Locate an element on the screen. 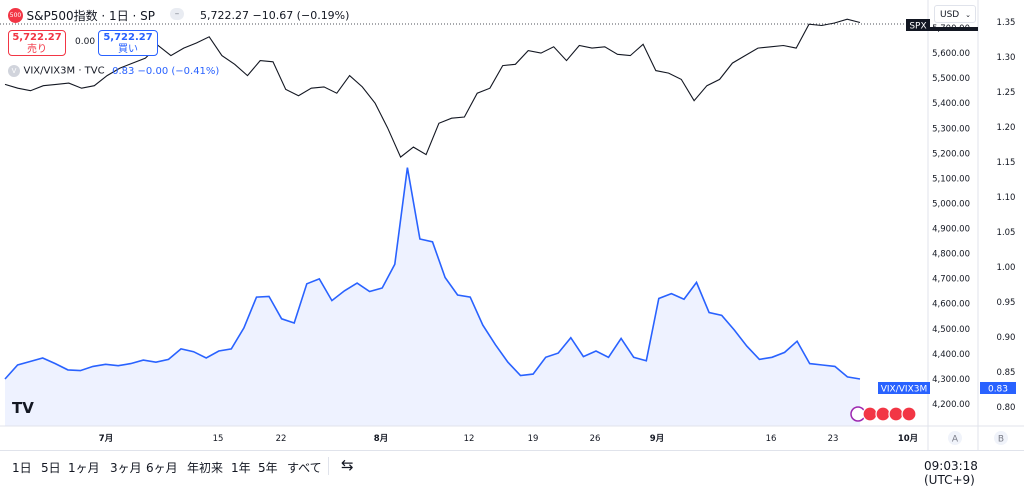 The width and height of the screenshot is (1024, 487). right-tick-label: 1.15 is located at coordinates (1006, 163).